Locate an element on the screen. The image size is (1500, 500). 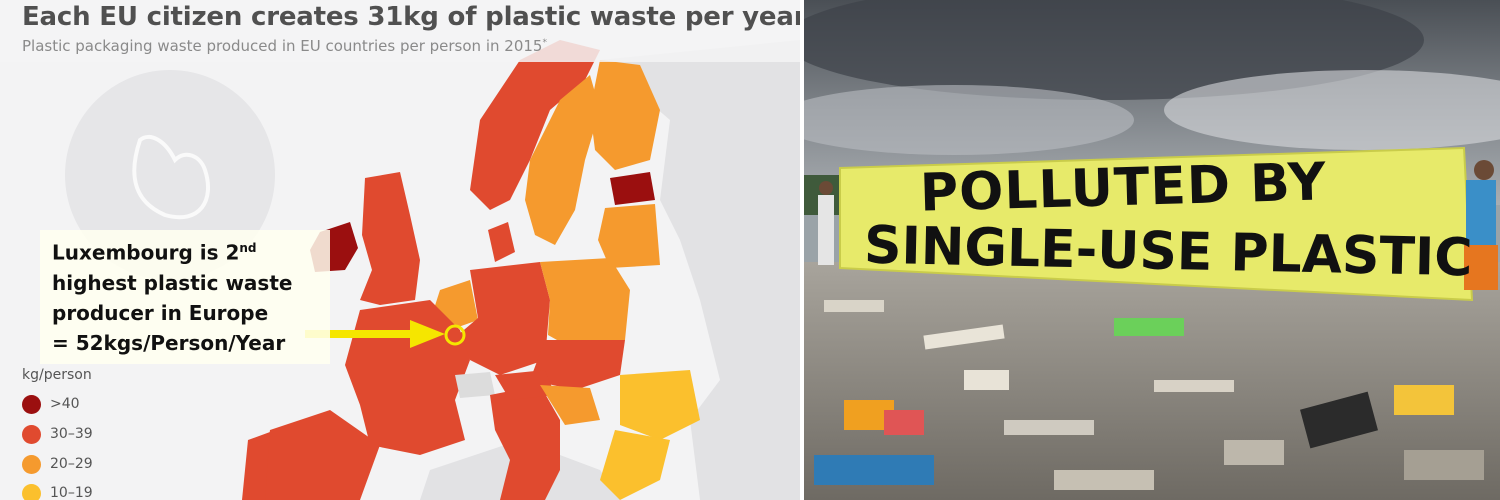
map-region-norway is located at coordinates (535, 125).